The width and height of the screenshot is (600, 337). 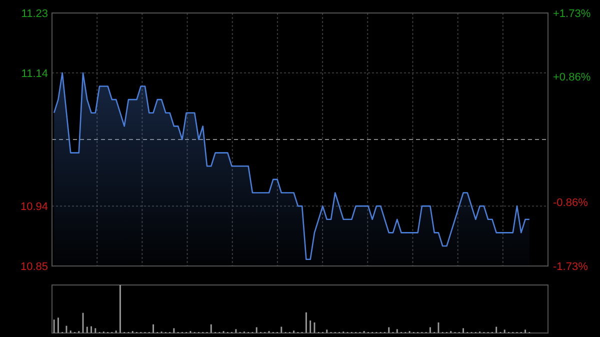 I want to click on y-tick-label: 10.85, so click(x=34, y=266).